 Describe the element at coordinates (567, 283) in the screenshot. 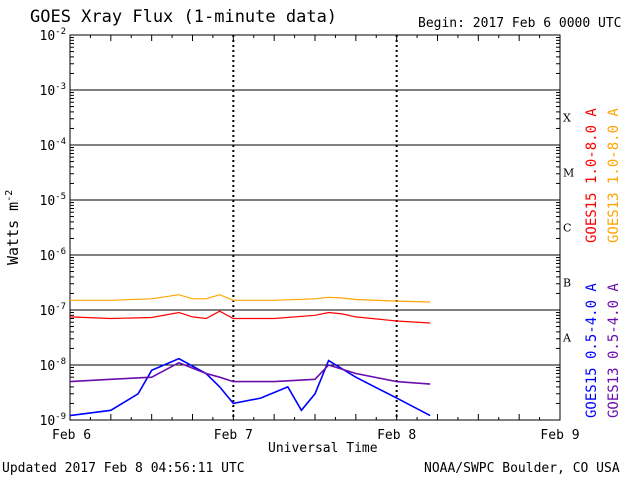

I see `flare-class-label: B` at that location.